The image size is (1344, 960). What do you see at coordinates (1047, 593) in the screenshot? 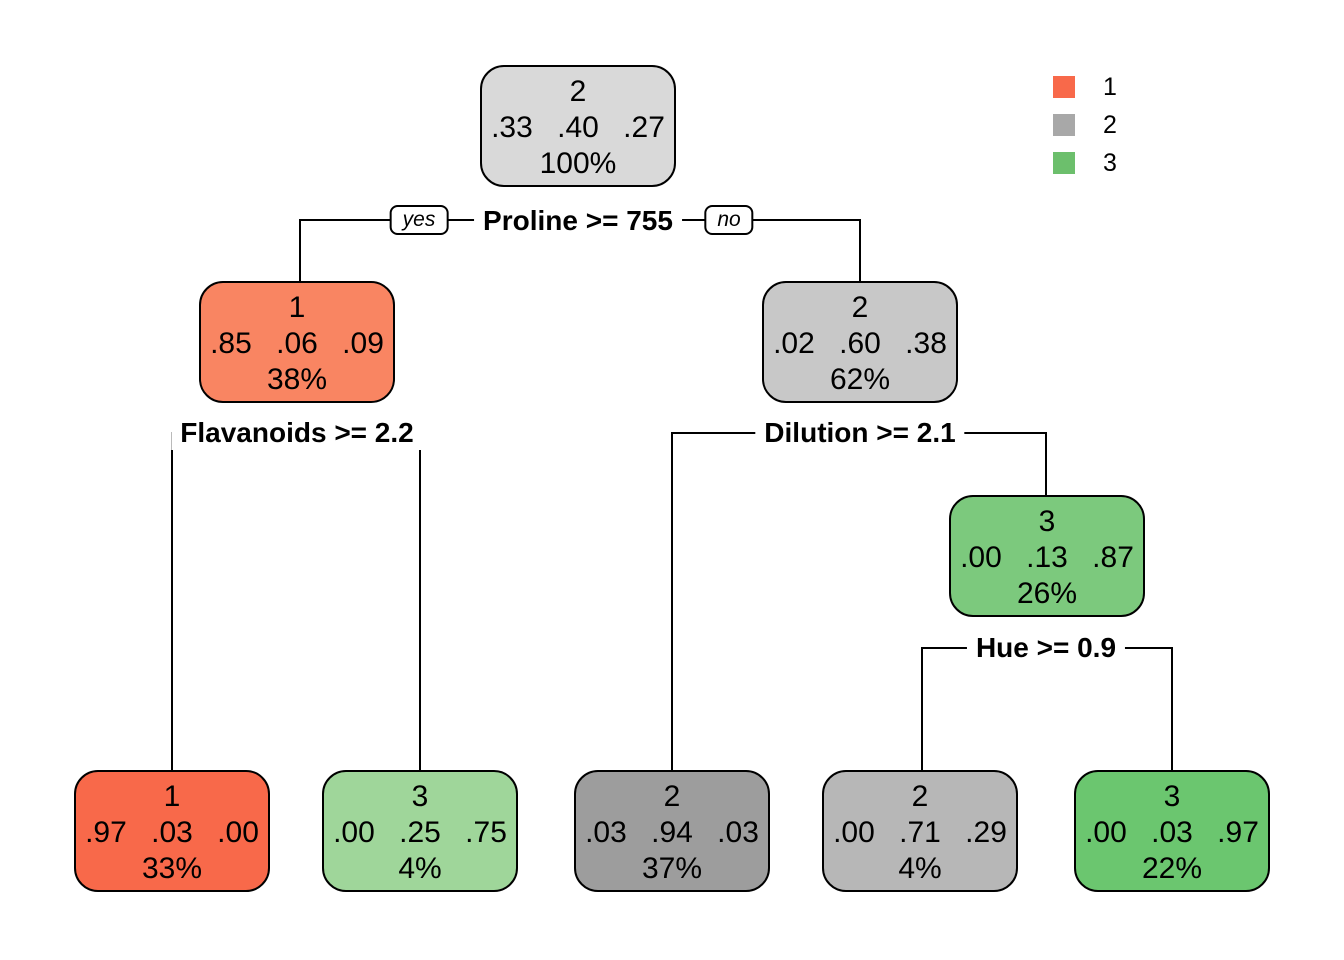
I see `node-percent: 26%` at bounding box center [1047, 593].